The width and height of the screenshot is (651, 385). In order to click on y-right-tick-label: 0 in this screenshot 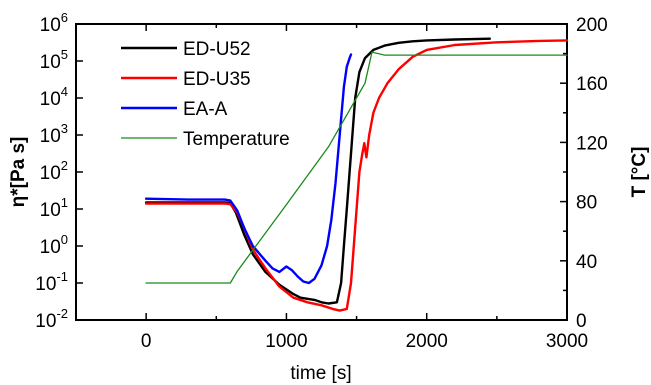, I will do `click(581, 321)`.